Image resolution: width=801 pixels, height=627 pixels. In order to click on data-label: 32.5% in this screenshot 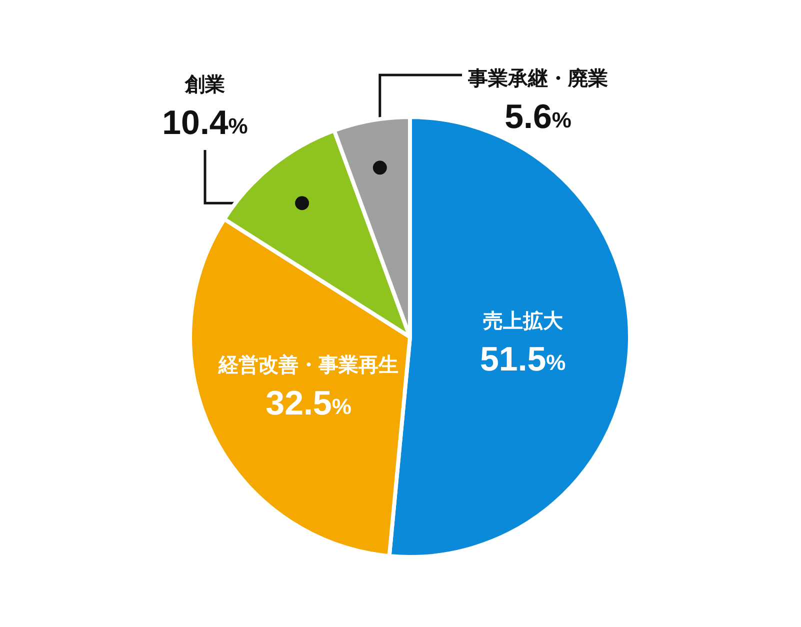, I will do `click(309, 403)`.